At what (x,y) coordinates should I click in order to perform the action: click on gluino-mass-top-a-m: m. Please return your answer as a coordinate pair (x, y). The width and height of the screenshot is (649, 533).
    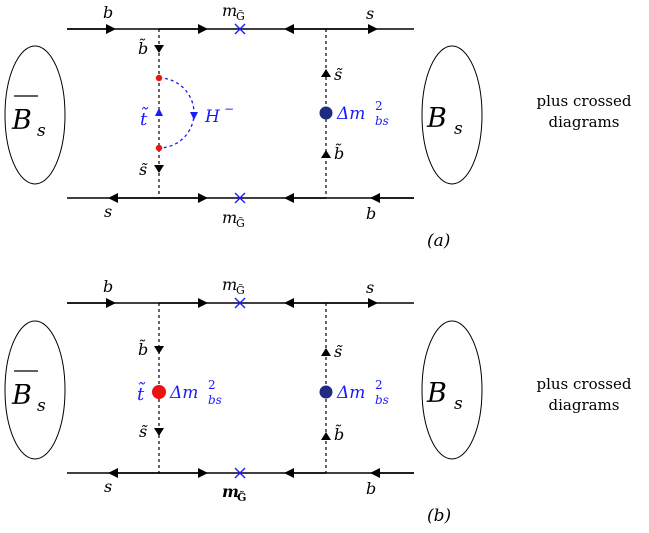
    Looking at the image, I should click on (229, 10).